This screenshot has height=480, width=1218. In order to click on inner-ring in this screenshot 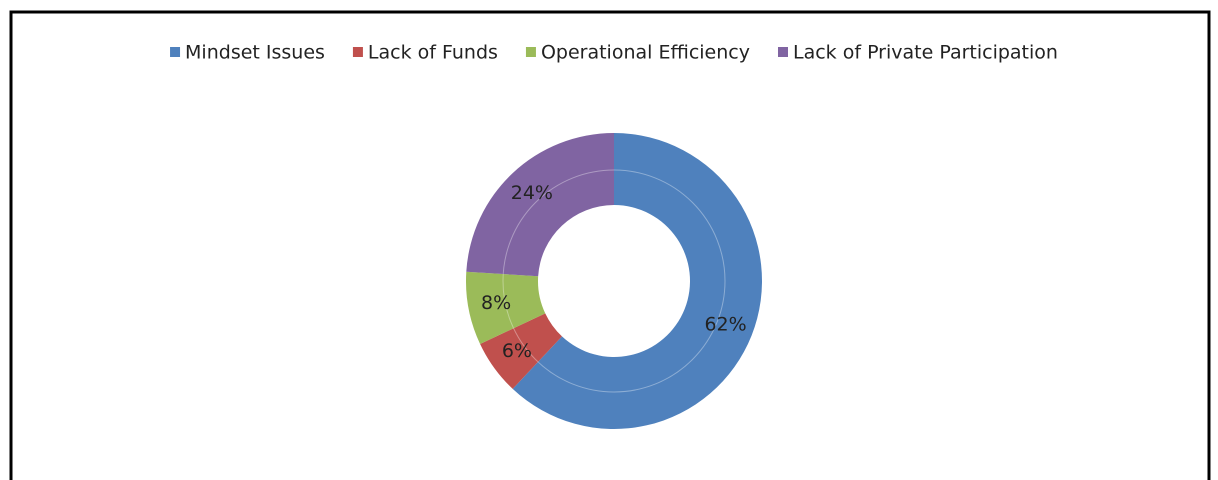, I will do `click(614, 281)`.